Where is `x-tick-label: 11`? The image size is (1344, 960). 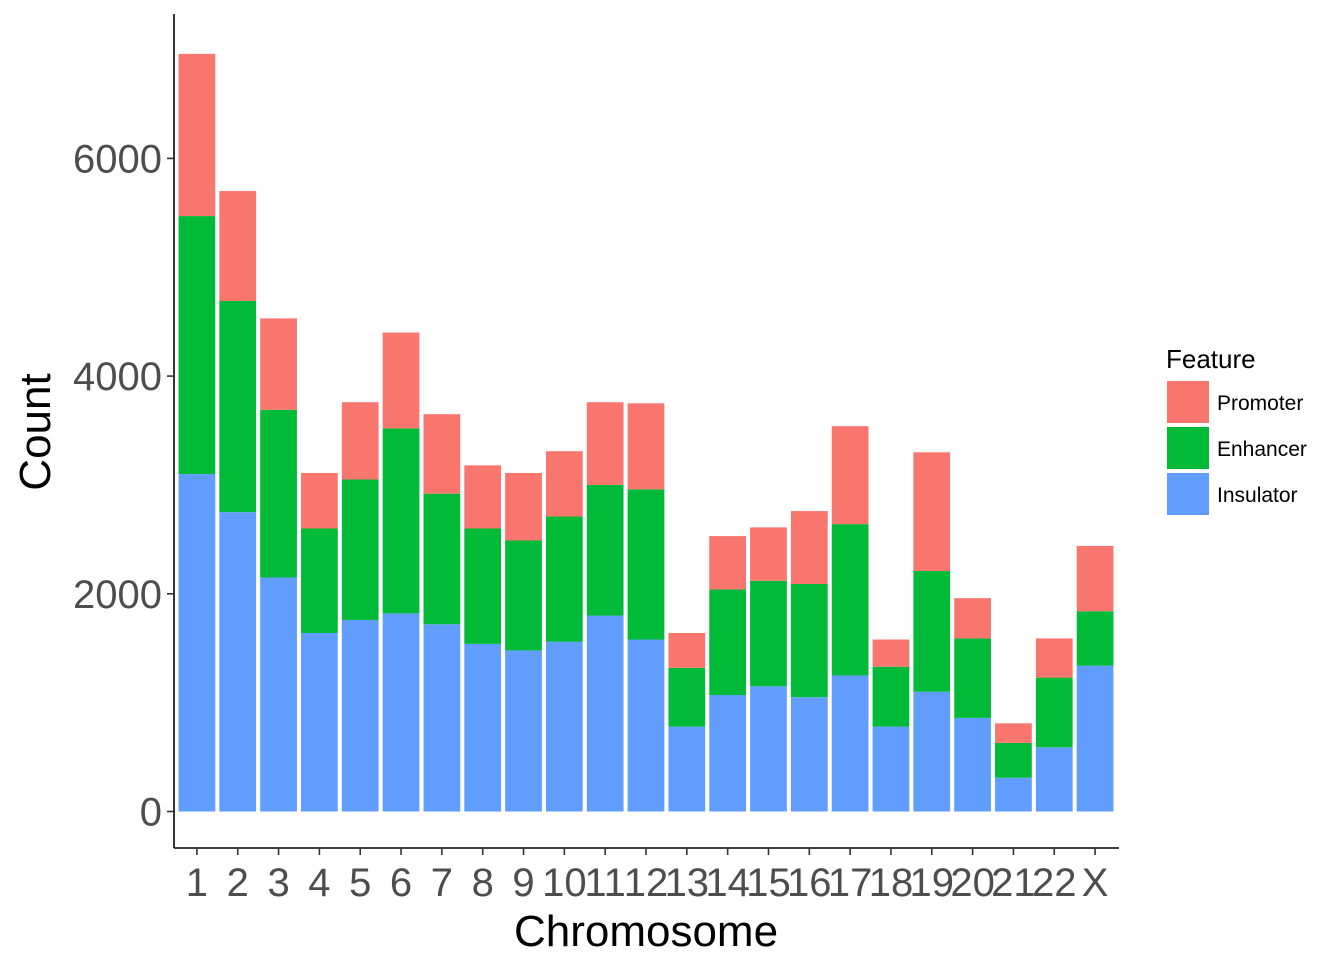 x-tick-label: 11 is located at coordinates (605, 883).